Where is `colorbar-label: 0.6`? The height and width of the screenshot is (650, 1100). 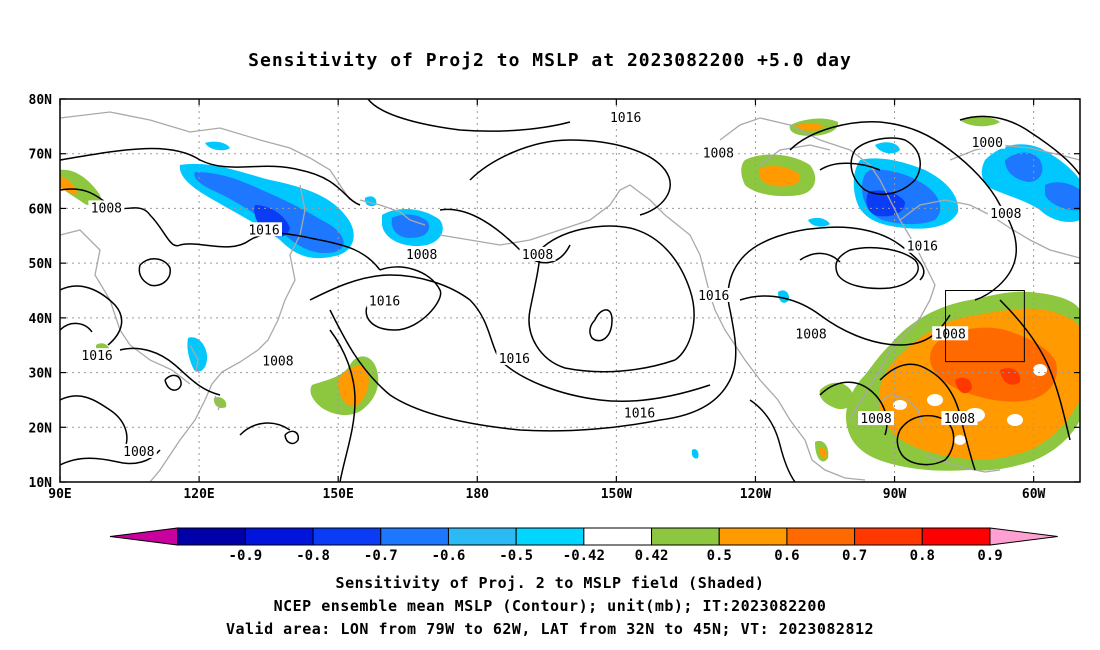
colorbar-label: 0.6 is located at coordinates (786, 556).